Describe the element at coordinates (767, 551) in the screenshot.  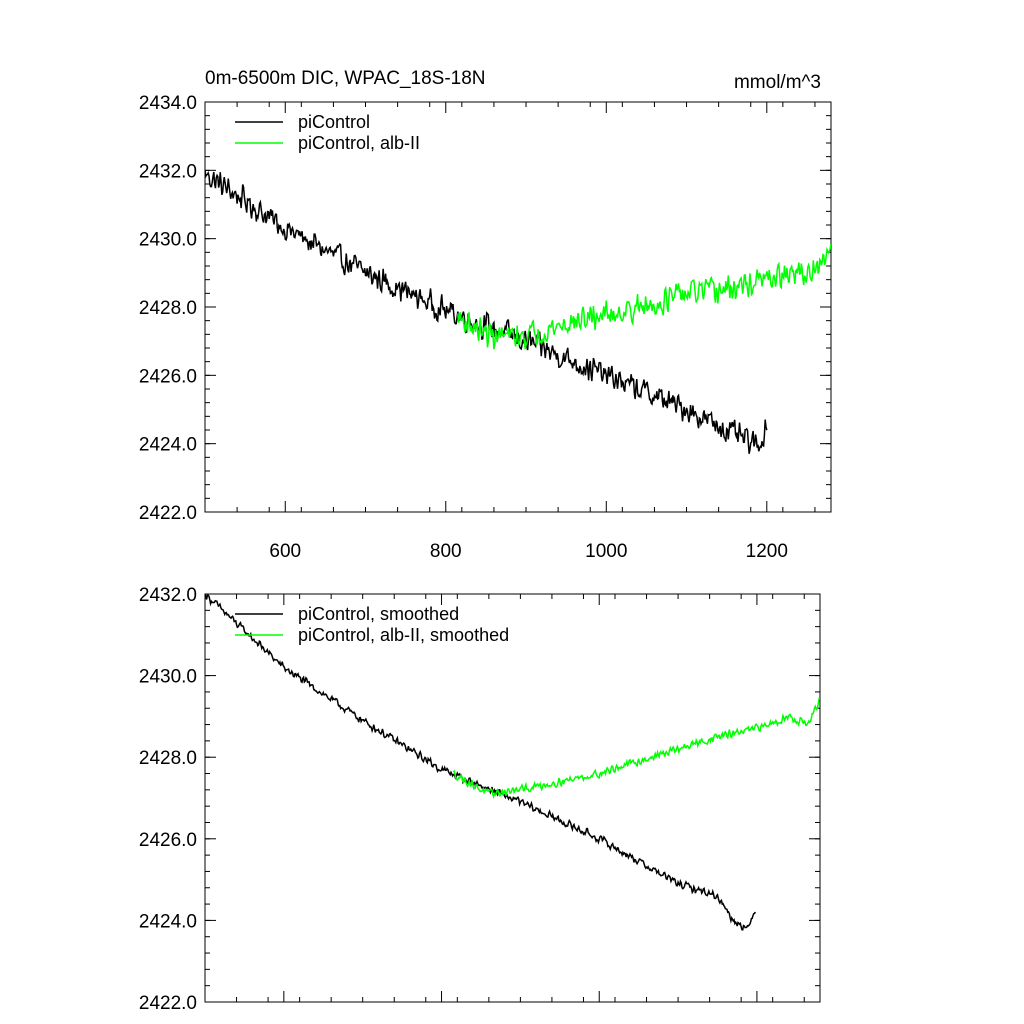
I see `x-tick-label: 1200` at that location.